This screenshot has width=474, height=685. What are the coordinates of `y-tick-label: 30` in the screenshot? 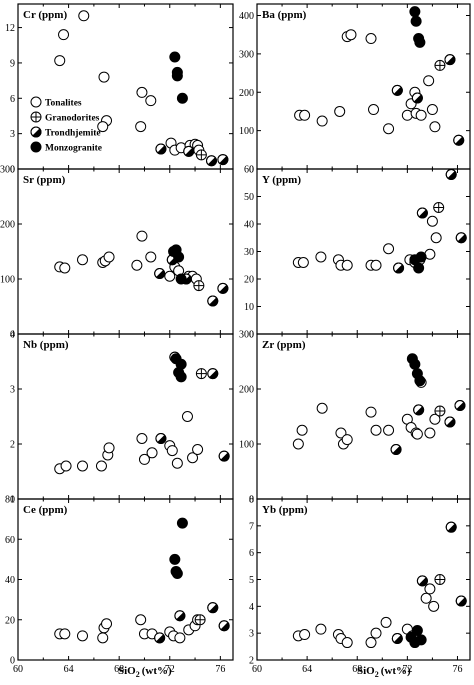 It's located at (249, 252).